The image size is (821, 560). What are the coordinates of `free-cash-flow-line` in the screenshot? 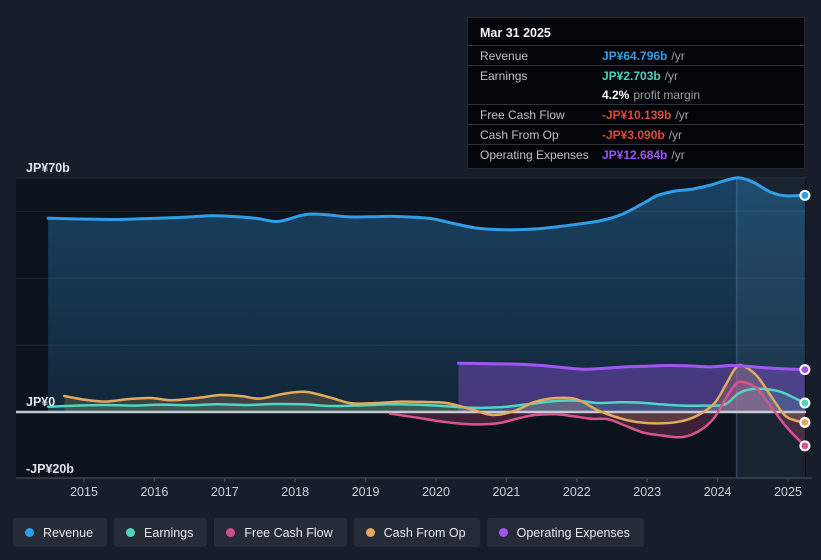 It's located at (597, 414).